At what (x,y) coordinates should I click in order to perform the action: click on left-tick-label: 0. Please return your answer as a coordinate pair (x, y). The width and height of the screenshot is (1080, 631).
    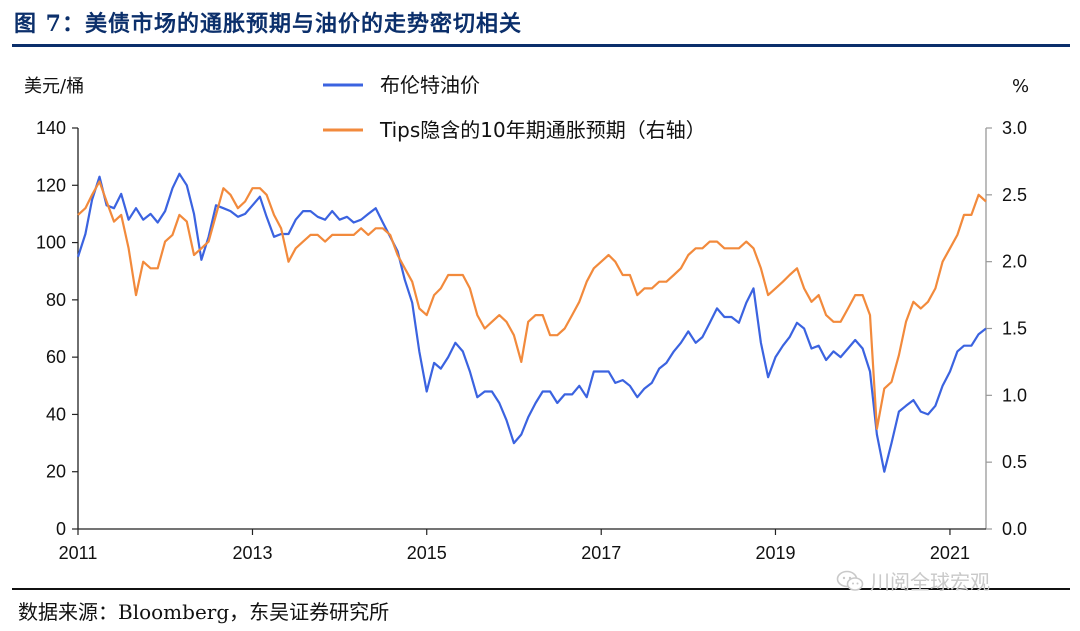
    Looking at the image, I should click on (61, 529).